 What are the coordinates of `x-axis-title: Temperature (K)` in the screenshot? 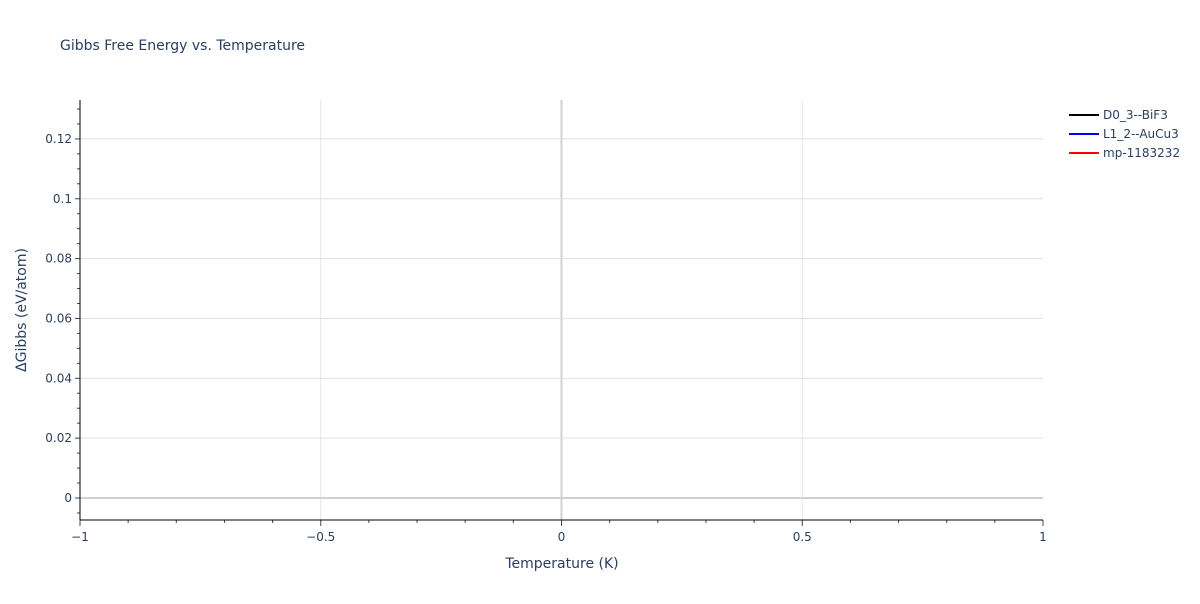 It's located at (561, 564).